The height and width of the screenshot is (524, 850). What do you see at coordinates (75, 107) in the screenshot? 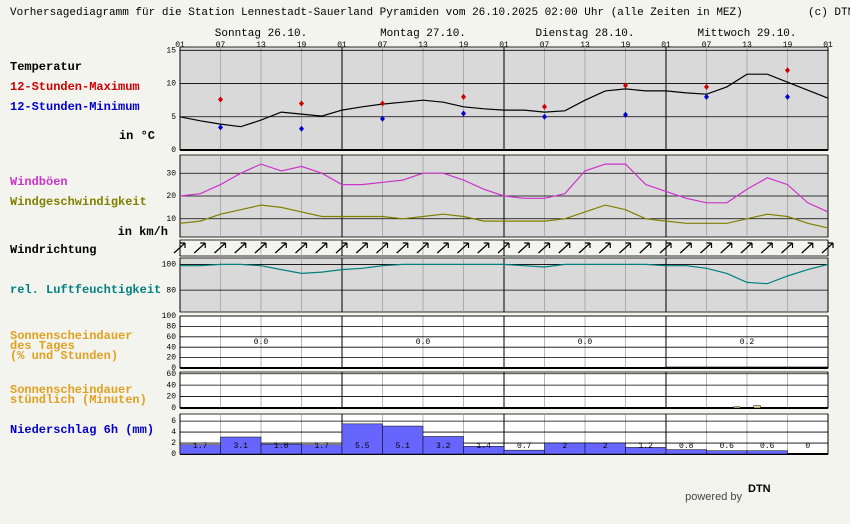
I see `legend-entry: 12-Stunden-Minimum` at bounding box center [75, 107].